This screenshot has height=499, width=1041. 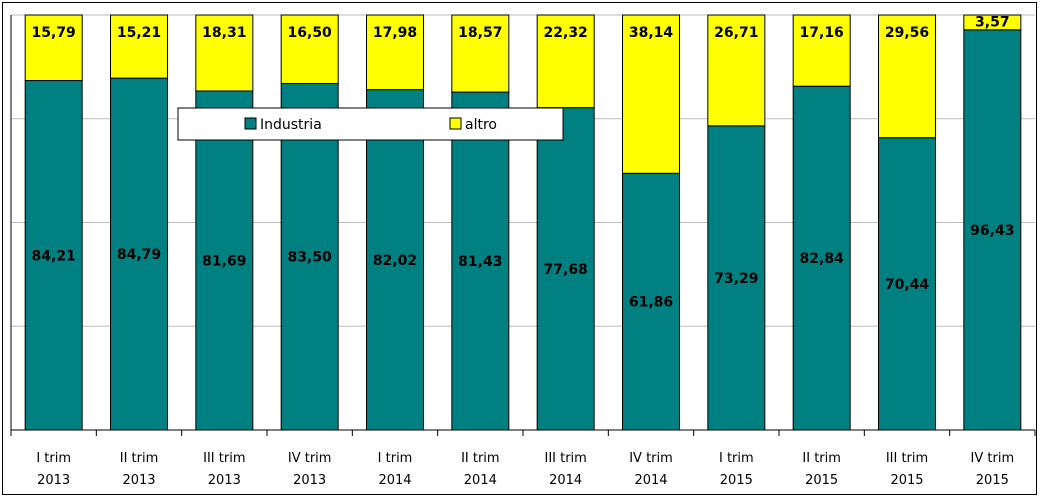 I want to click on legend-swatch-altro, so click(x=455, y=123).